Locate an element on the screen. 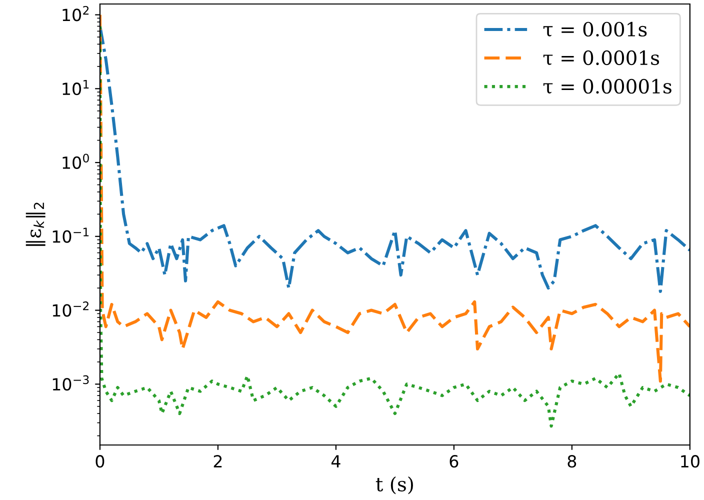 The image size is (704, 500). y-tick-label: 10$^{0}$ is located at coordinates (75, 161).